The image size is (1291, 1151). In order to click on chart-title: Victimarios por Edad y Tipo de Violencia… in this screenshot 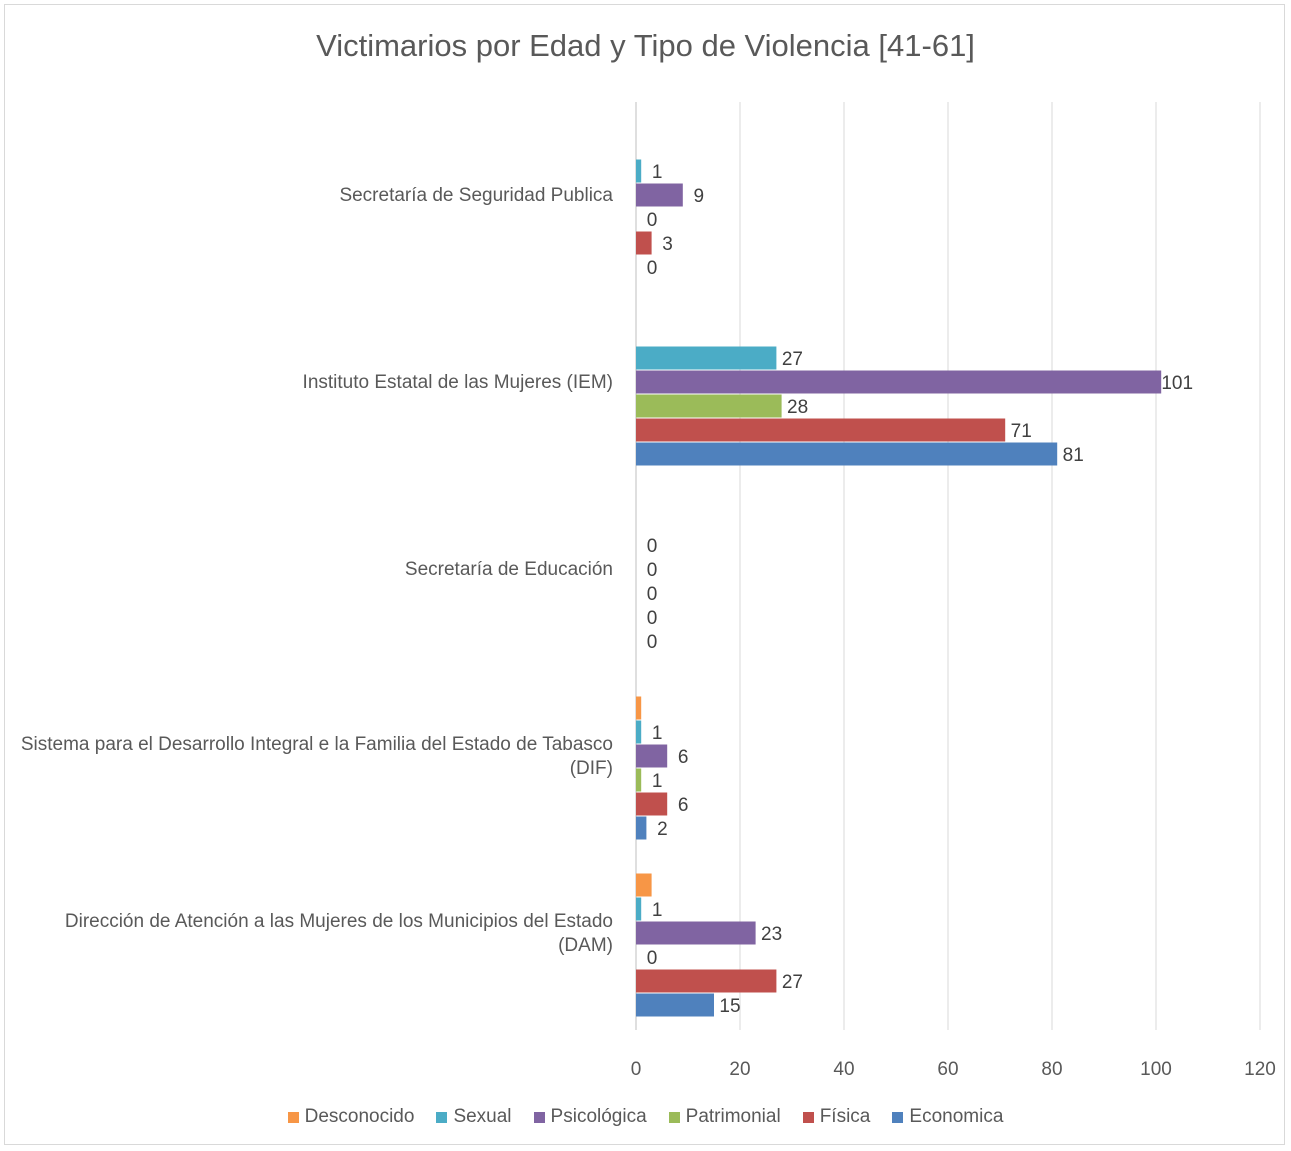, I will do `click(645, 45)`.